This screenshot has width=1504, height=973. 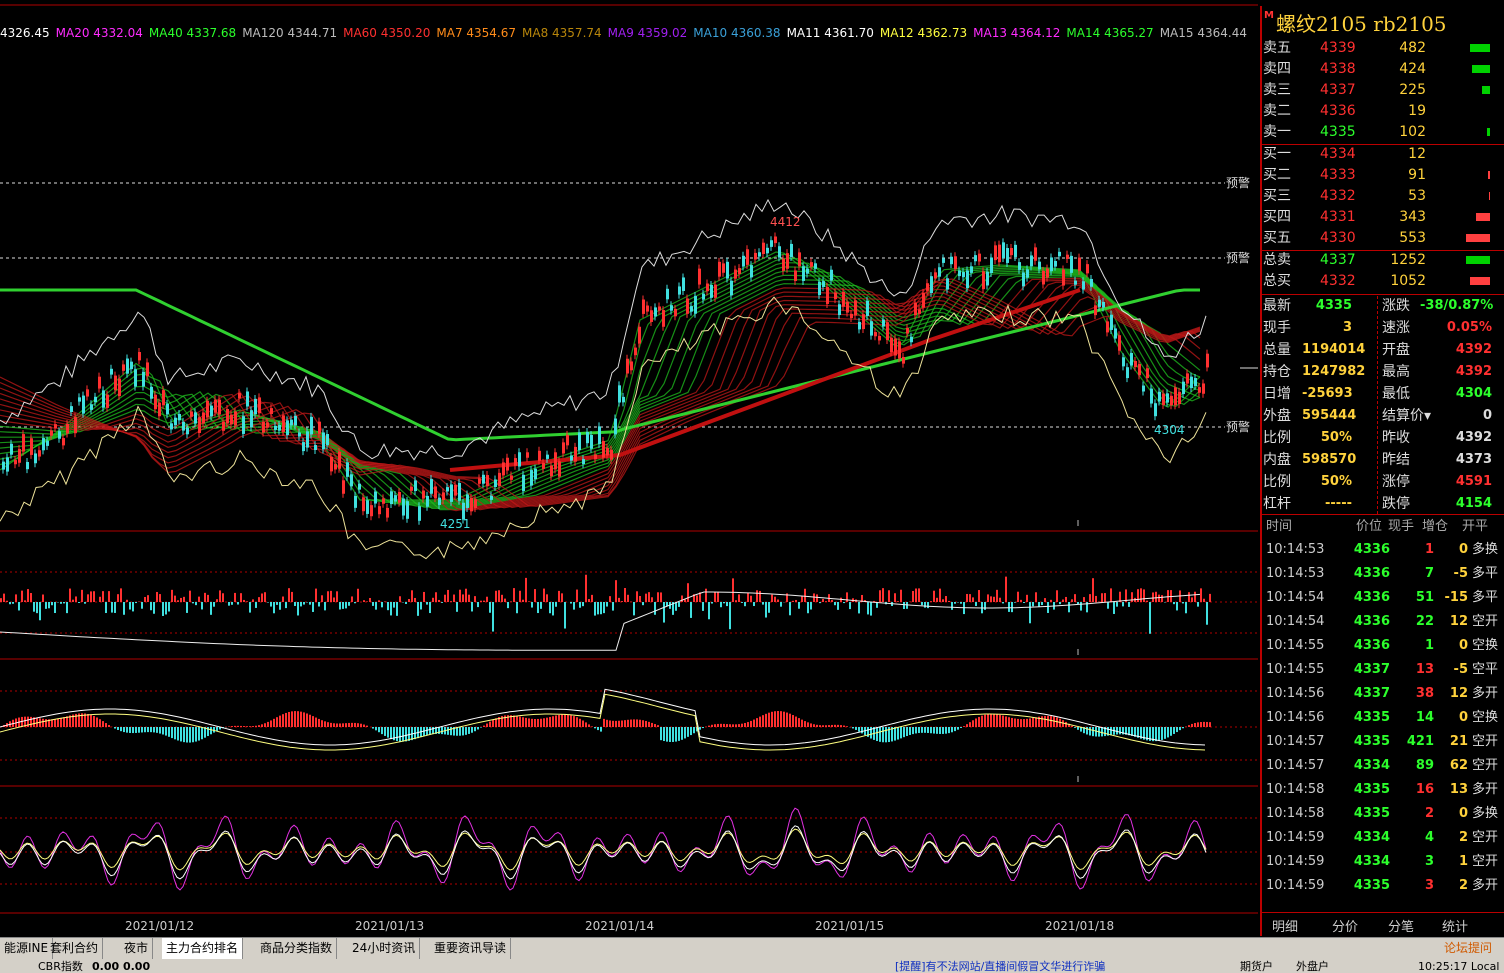 I want to click on tab-stats: 统计, so click(x=1455, y=927).